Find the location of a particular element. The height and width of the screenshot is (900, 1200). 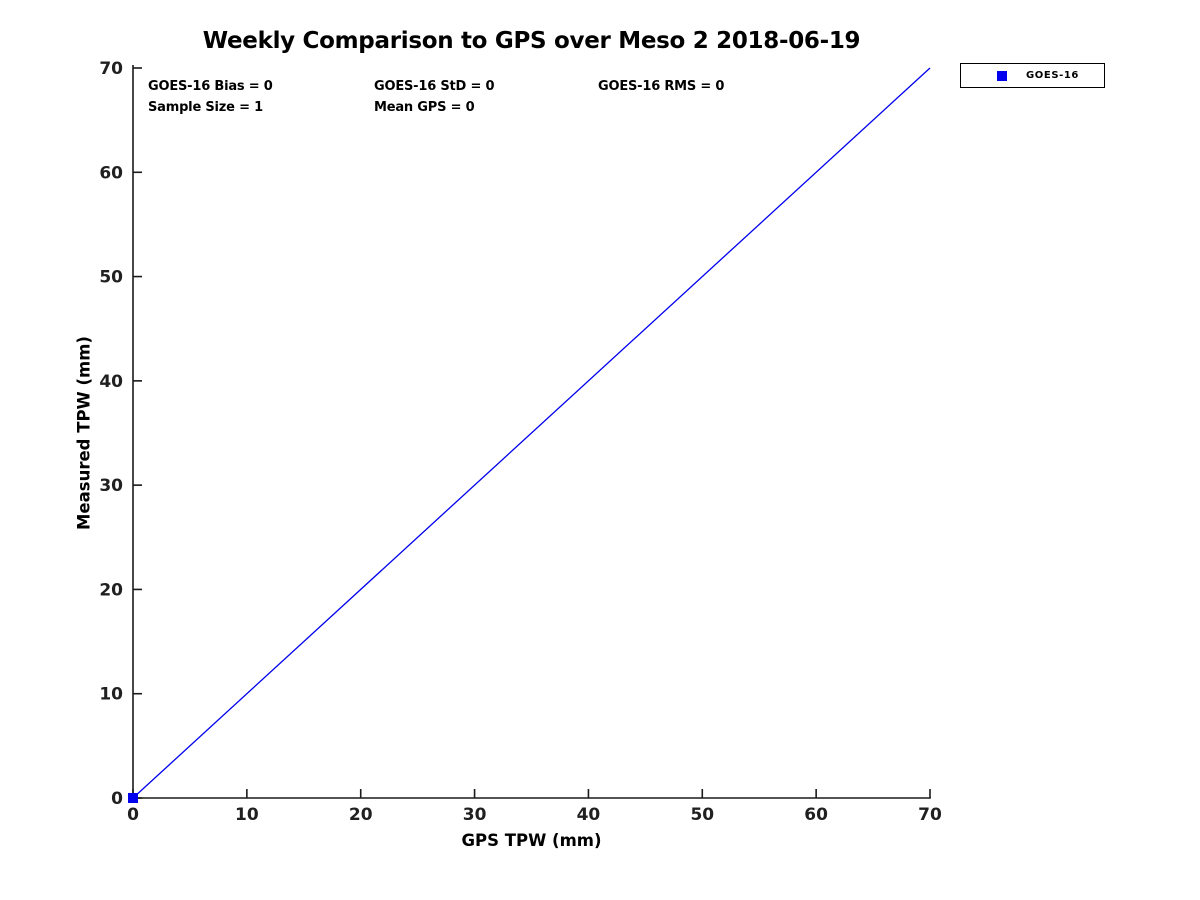

stat-goes16-std: GOES-16 StD = 0 is located at coordinates (434, 86).